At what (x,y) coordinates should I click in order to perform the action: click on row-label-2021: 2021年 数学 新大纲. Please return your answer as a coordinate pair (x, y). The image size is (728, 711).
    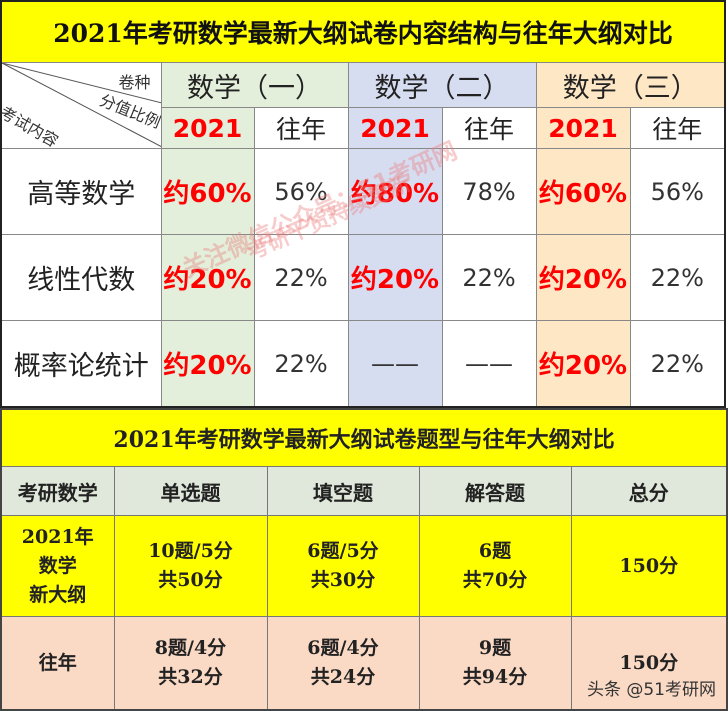
    Looking at the image, I should click on (57, 566).